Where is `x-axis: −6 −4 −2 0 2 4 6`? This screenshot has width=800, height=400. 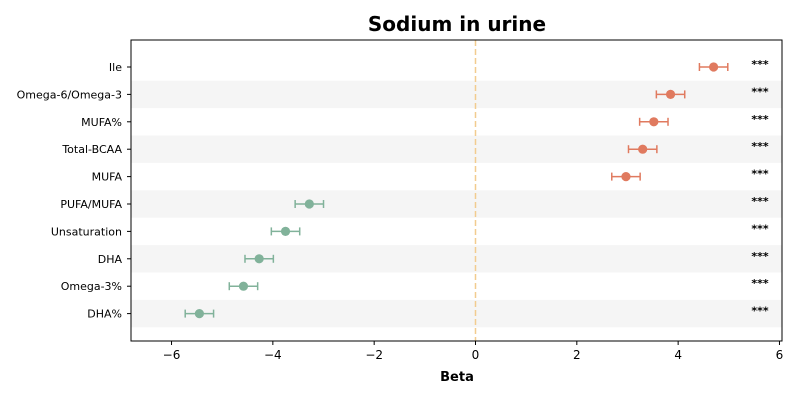 x-axis: −6 −4 −2 0 2 4 6 is located at coordinates (473, 351).